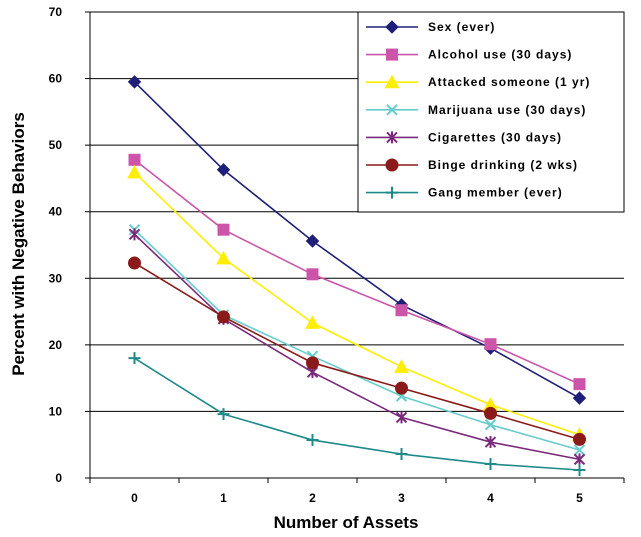  I want to click on y-tick-label-20: 20, so click(56, 345).